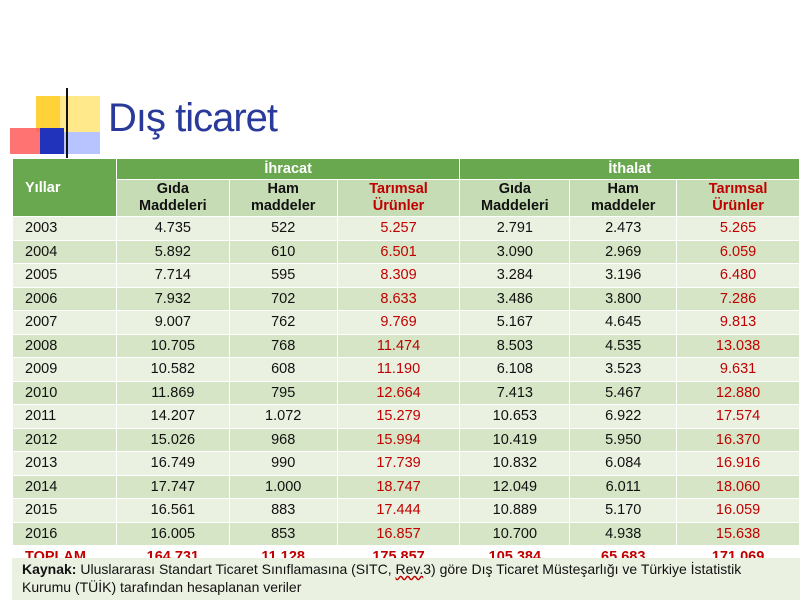 This screenshot has width=800, height=600. Describe the element at coordinates (623, 533) in the screenshot. I see `table-cell: 4.938` at that location.